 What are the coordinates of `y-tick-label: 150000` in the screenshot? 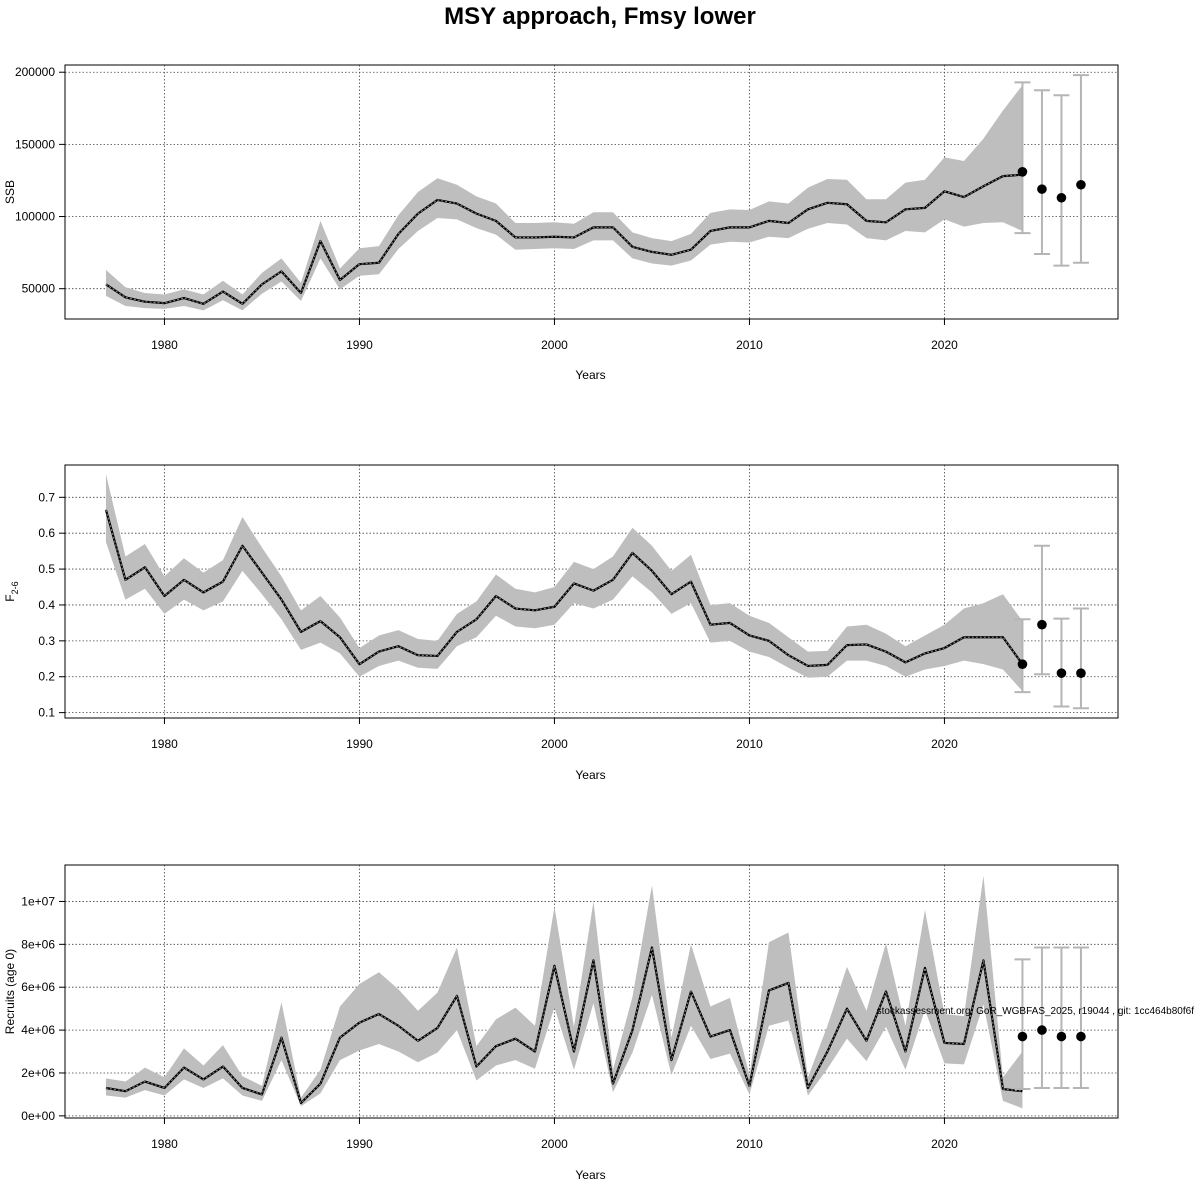 It's located at (35, 144).